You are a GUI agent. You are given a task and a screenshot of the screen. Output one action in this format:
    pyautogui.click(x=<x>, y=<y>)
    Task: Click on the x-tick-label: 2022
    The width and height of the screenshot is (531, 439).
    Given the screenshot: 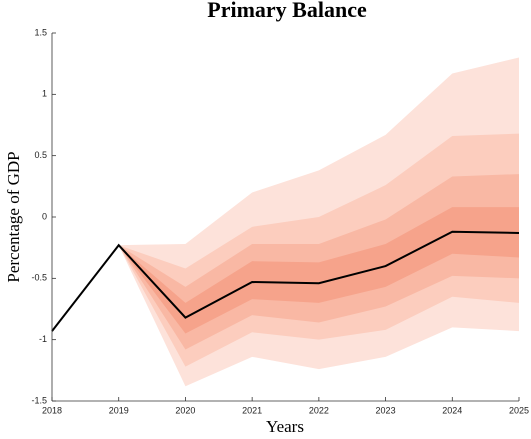 What is the action you would take?
    pyautogui.click(x=319, y=410)
    